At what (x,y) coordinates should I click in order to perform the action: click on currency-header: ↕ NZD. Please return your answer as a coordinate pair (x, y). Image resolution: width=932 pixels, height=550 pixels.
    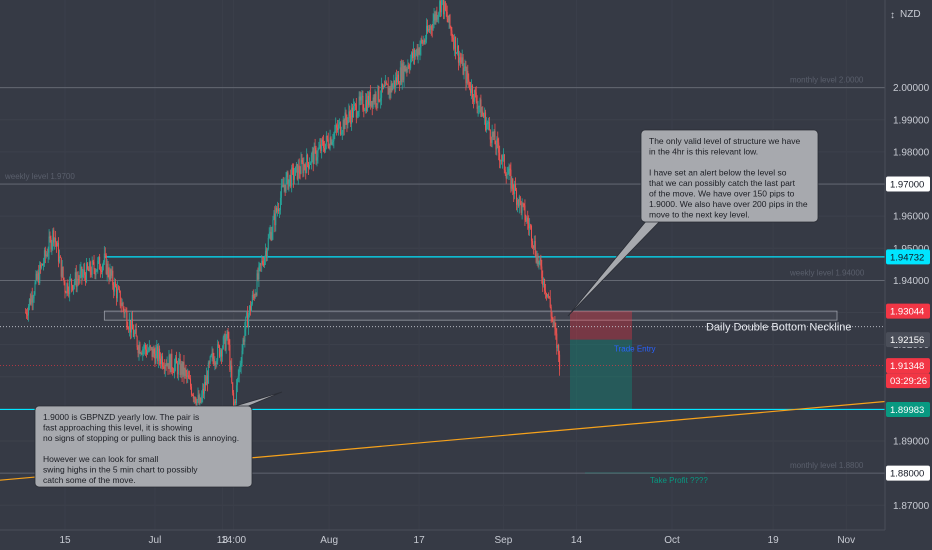
    Looking at the image, I should click on (905, 15).